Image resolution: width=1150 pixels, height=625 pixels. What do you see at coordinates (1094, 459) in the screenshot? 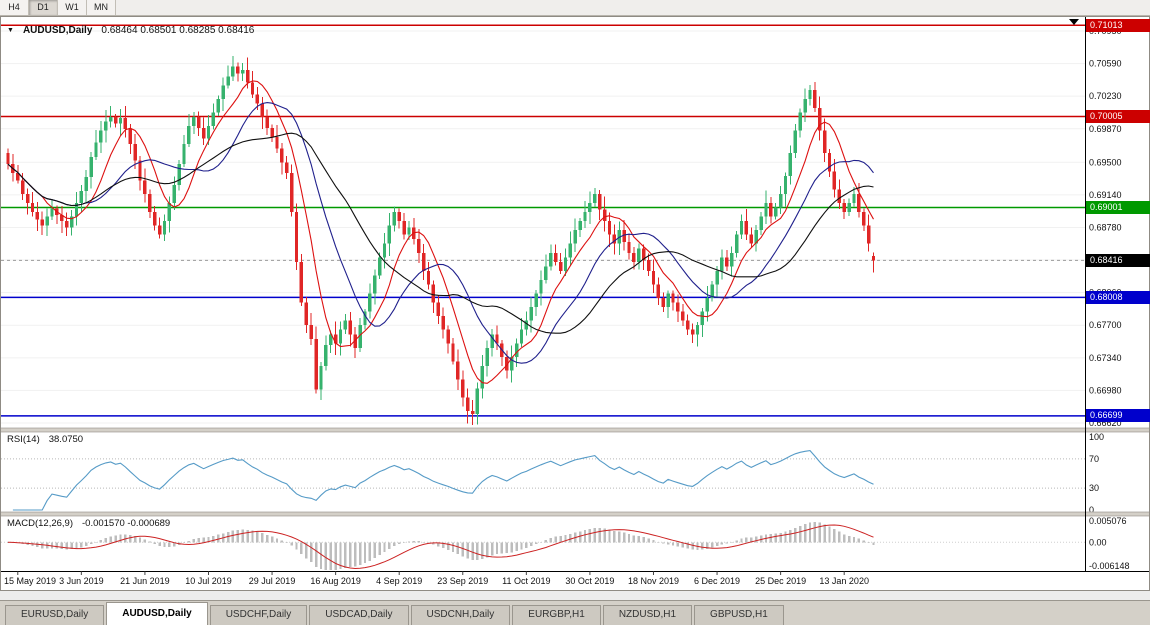
I see `rsi-tick-label: 70` at bounding box center [1094, 459].